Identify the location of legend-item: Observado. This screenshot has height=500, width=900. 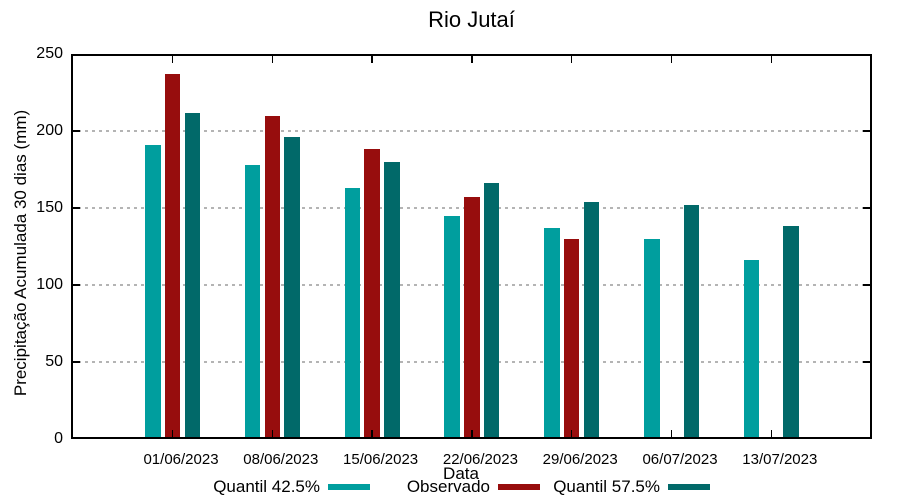
(473, 486).